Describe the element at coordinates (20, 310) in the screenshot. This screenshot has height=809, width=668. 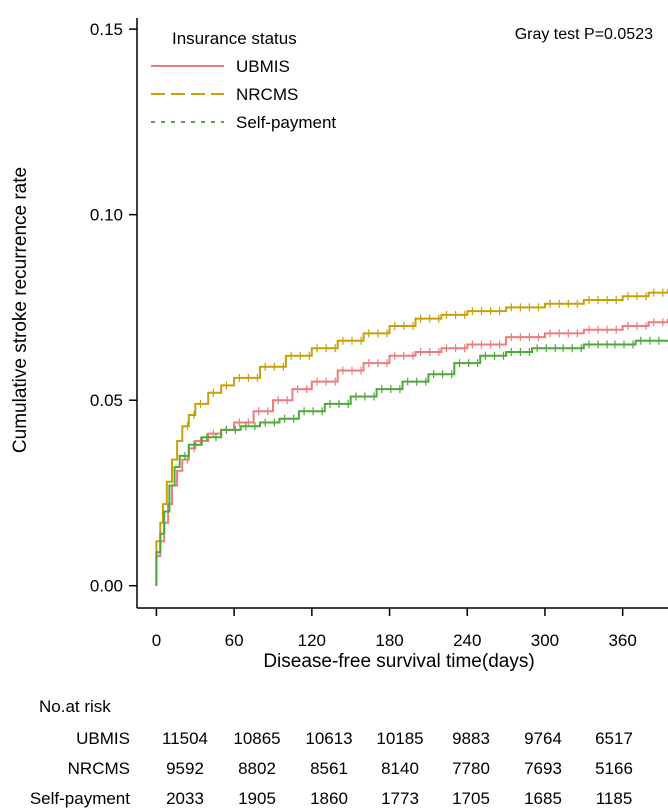
I see `y-axis-title: Cumulative stroke recurrence rate` at that location.